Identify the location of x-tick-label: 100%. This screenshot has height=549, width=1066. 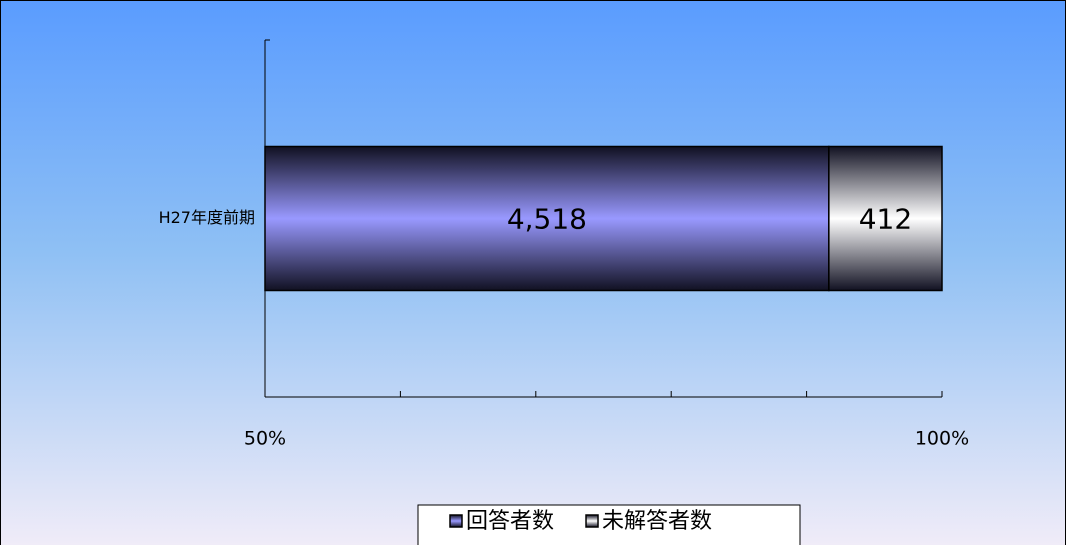
(942, 439).